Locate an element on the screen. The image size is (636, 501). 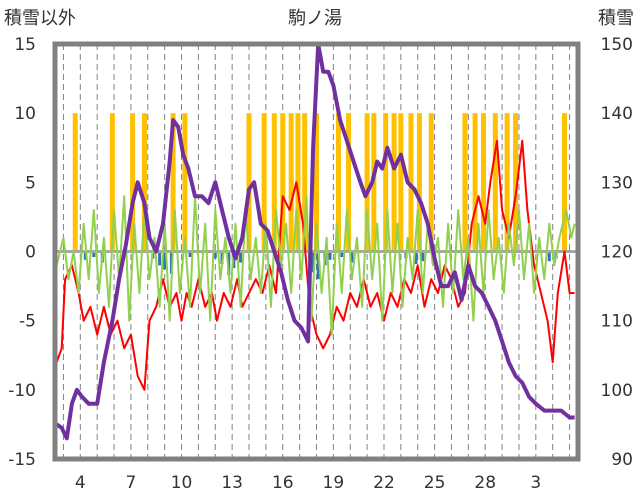
right-tick-label: 120 is located at coordinates (617, 253).